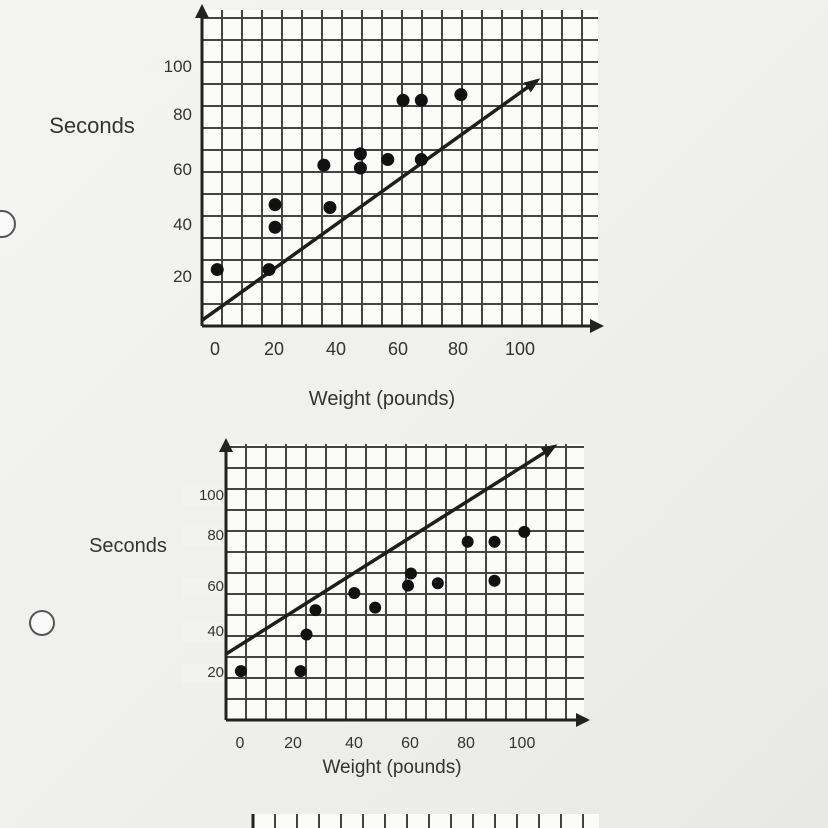 Image resolution: width=828 pixels, height=828 pixels. I want to click on grid, so click(405, 582).